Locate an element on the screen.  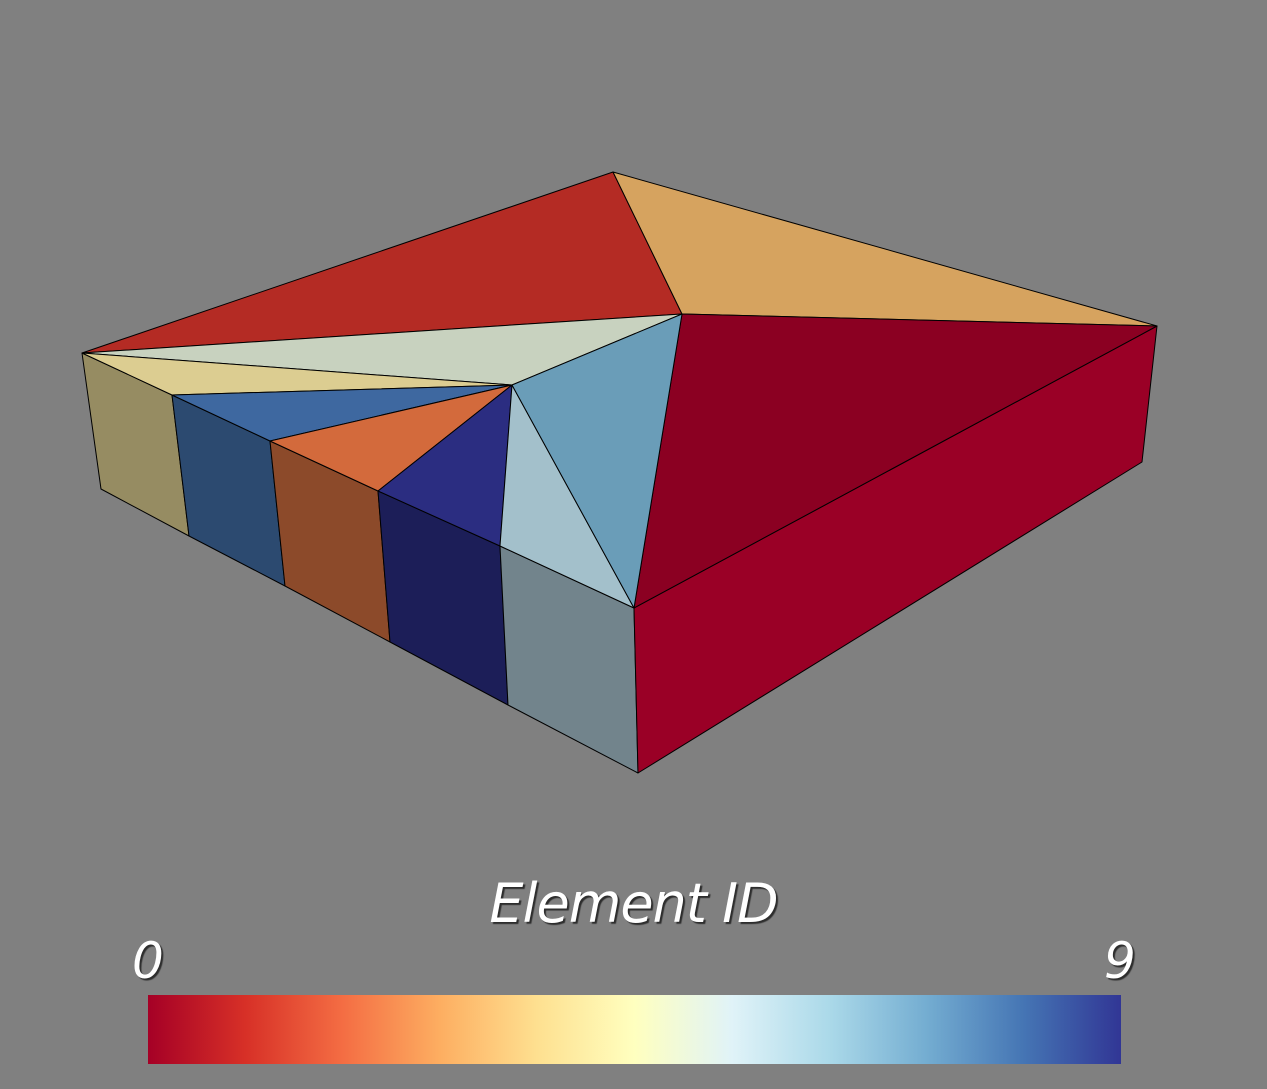
legend-max-label: 9 is located at coordinates (1120, 961).